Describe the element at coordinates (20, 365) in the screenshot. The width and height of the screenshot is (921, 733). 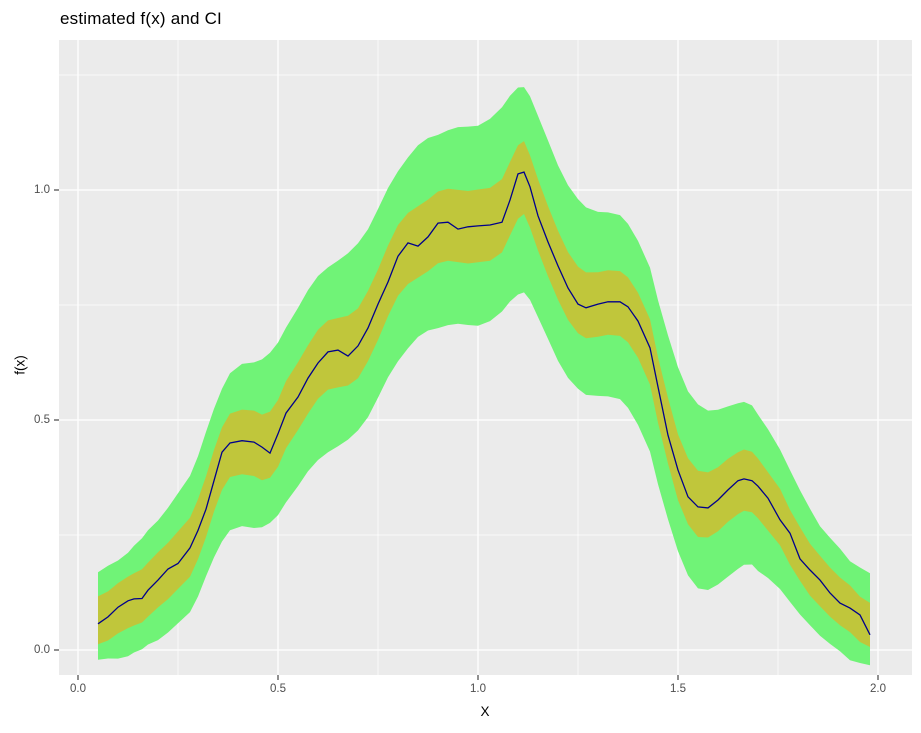
I see `y-axis-title: f(x)` at that location.